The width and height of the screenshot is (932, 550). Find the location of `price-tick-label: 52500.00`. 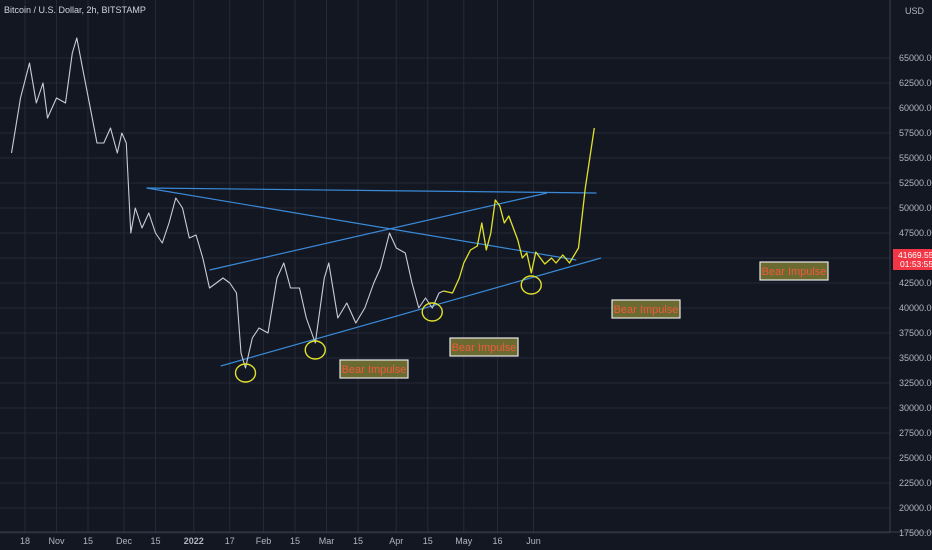

price-tick-label: 52500.00 is located at coordinates (915, 183).